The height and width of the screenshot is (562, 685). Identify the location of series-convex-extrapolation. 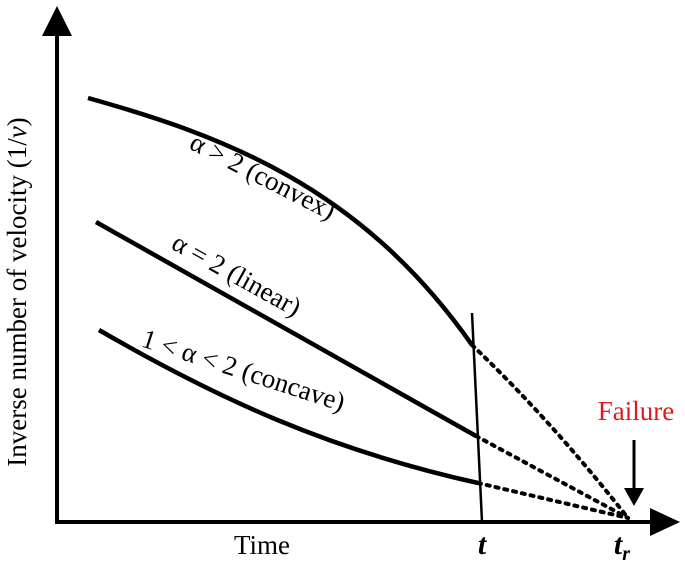
(550, 431).